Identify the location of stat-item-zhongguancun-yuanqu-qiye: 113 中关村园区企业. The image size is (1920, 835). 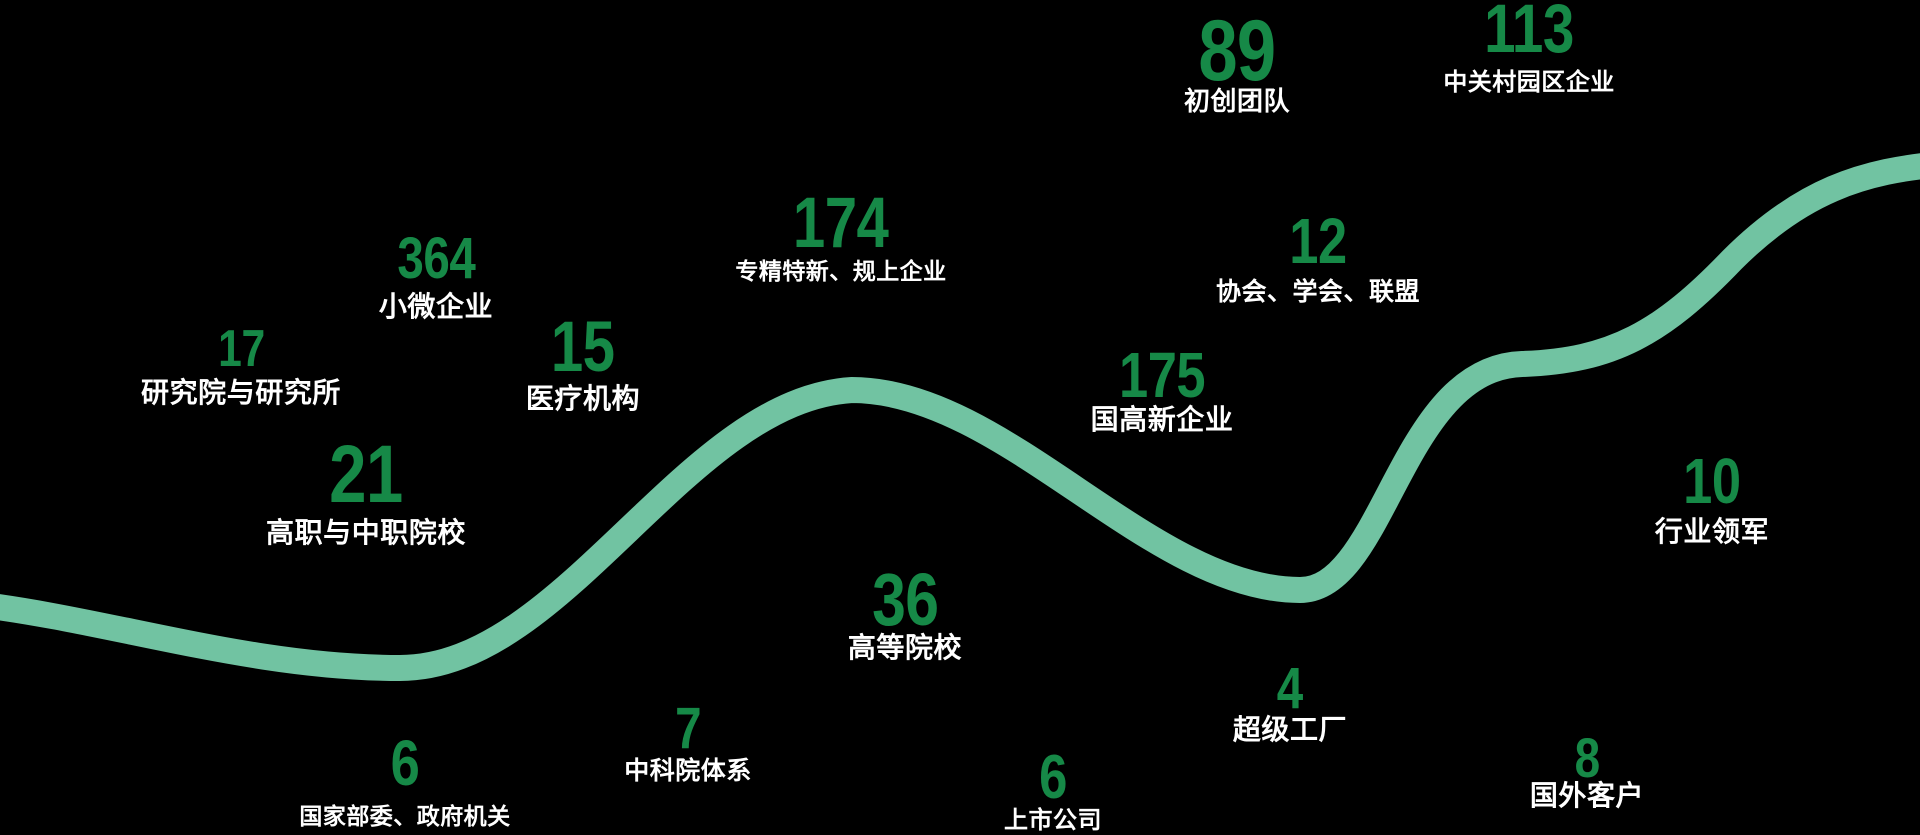
(1529, 48).